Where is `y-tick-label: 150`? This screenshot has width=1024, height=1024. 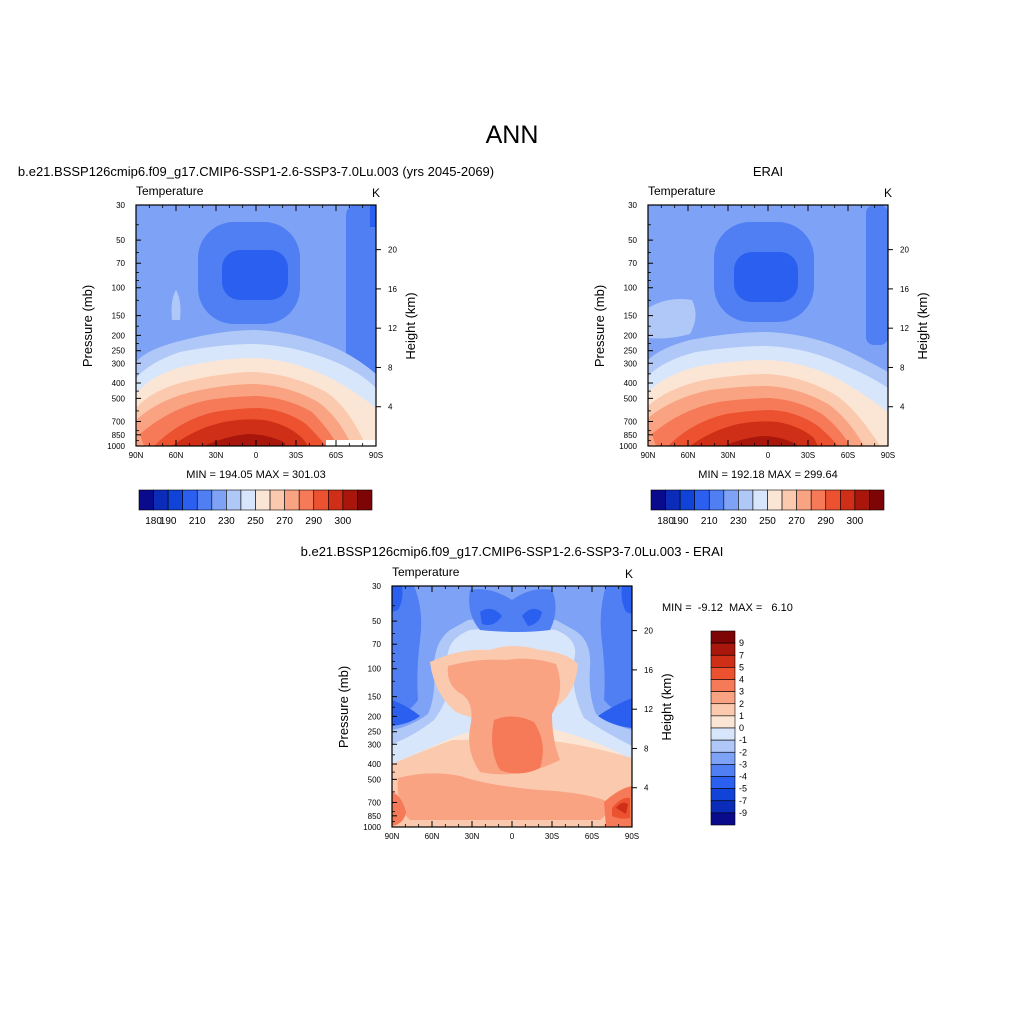 y-tick-label: 150 is located at coordinates (375, 697).